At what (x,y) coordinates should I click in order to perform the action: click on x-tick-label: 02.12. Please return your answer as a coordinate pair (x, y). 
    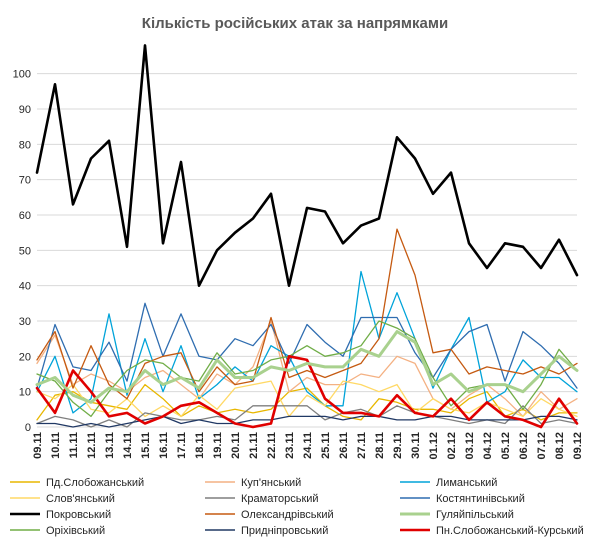
    Looking at the image, I should click on (452, 446).